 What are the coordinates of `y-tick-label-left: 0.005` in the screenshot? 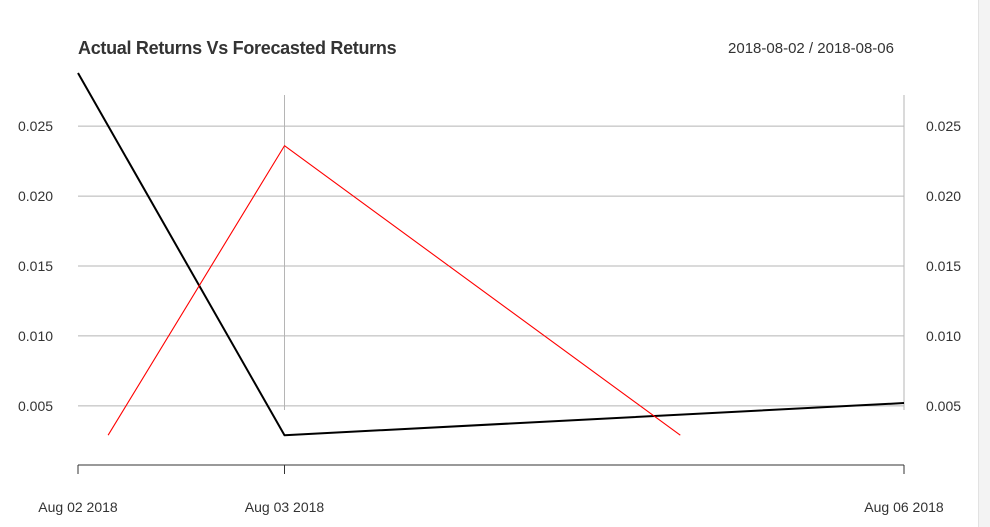 It's located at (35, 406).